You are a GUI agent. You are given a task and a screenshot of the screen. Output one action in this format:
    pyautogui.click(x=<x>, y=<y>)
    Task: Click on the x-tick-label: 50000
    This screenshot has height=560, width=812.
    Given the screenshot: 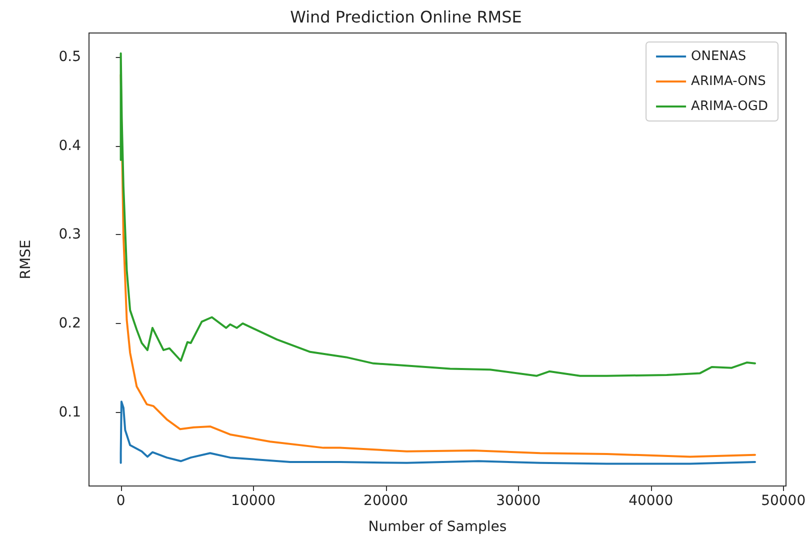 What is the action you would take?
    pyautogui.click(x=783, y=501)
    